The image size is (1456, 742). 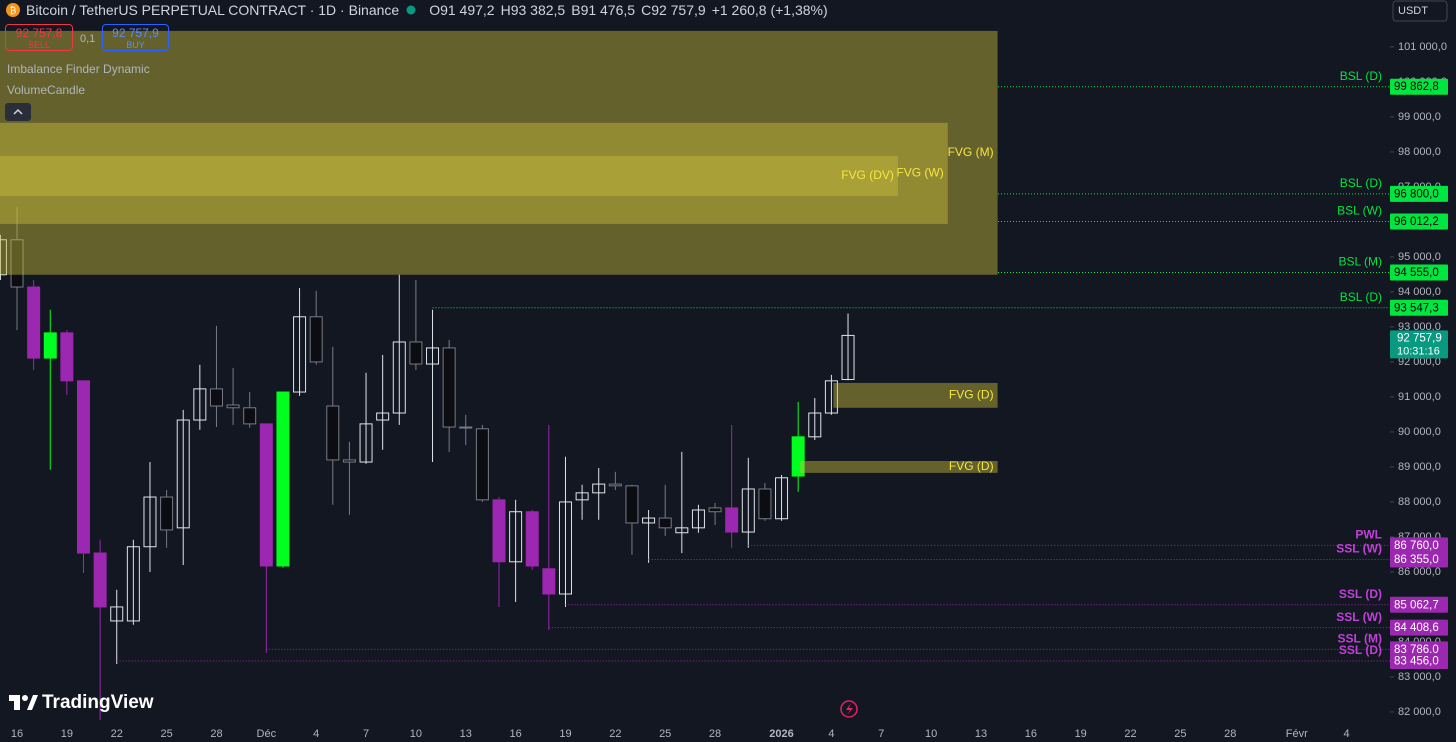 What do you see at coordinates (715, 734) in the screenshot?
I see `x-tick-label: 28` at bounding box center [715, 734].